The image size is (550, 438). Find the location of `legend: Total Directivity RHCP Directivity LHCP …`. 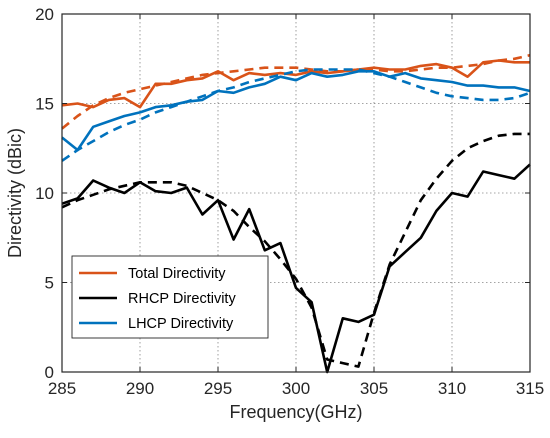

legend: Total Directivity RHCP Directivity LHCP … is located at coordinates (170, 297).